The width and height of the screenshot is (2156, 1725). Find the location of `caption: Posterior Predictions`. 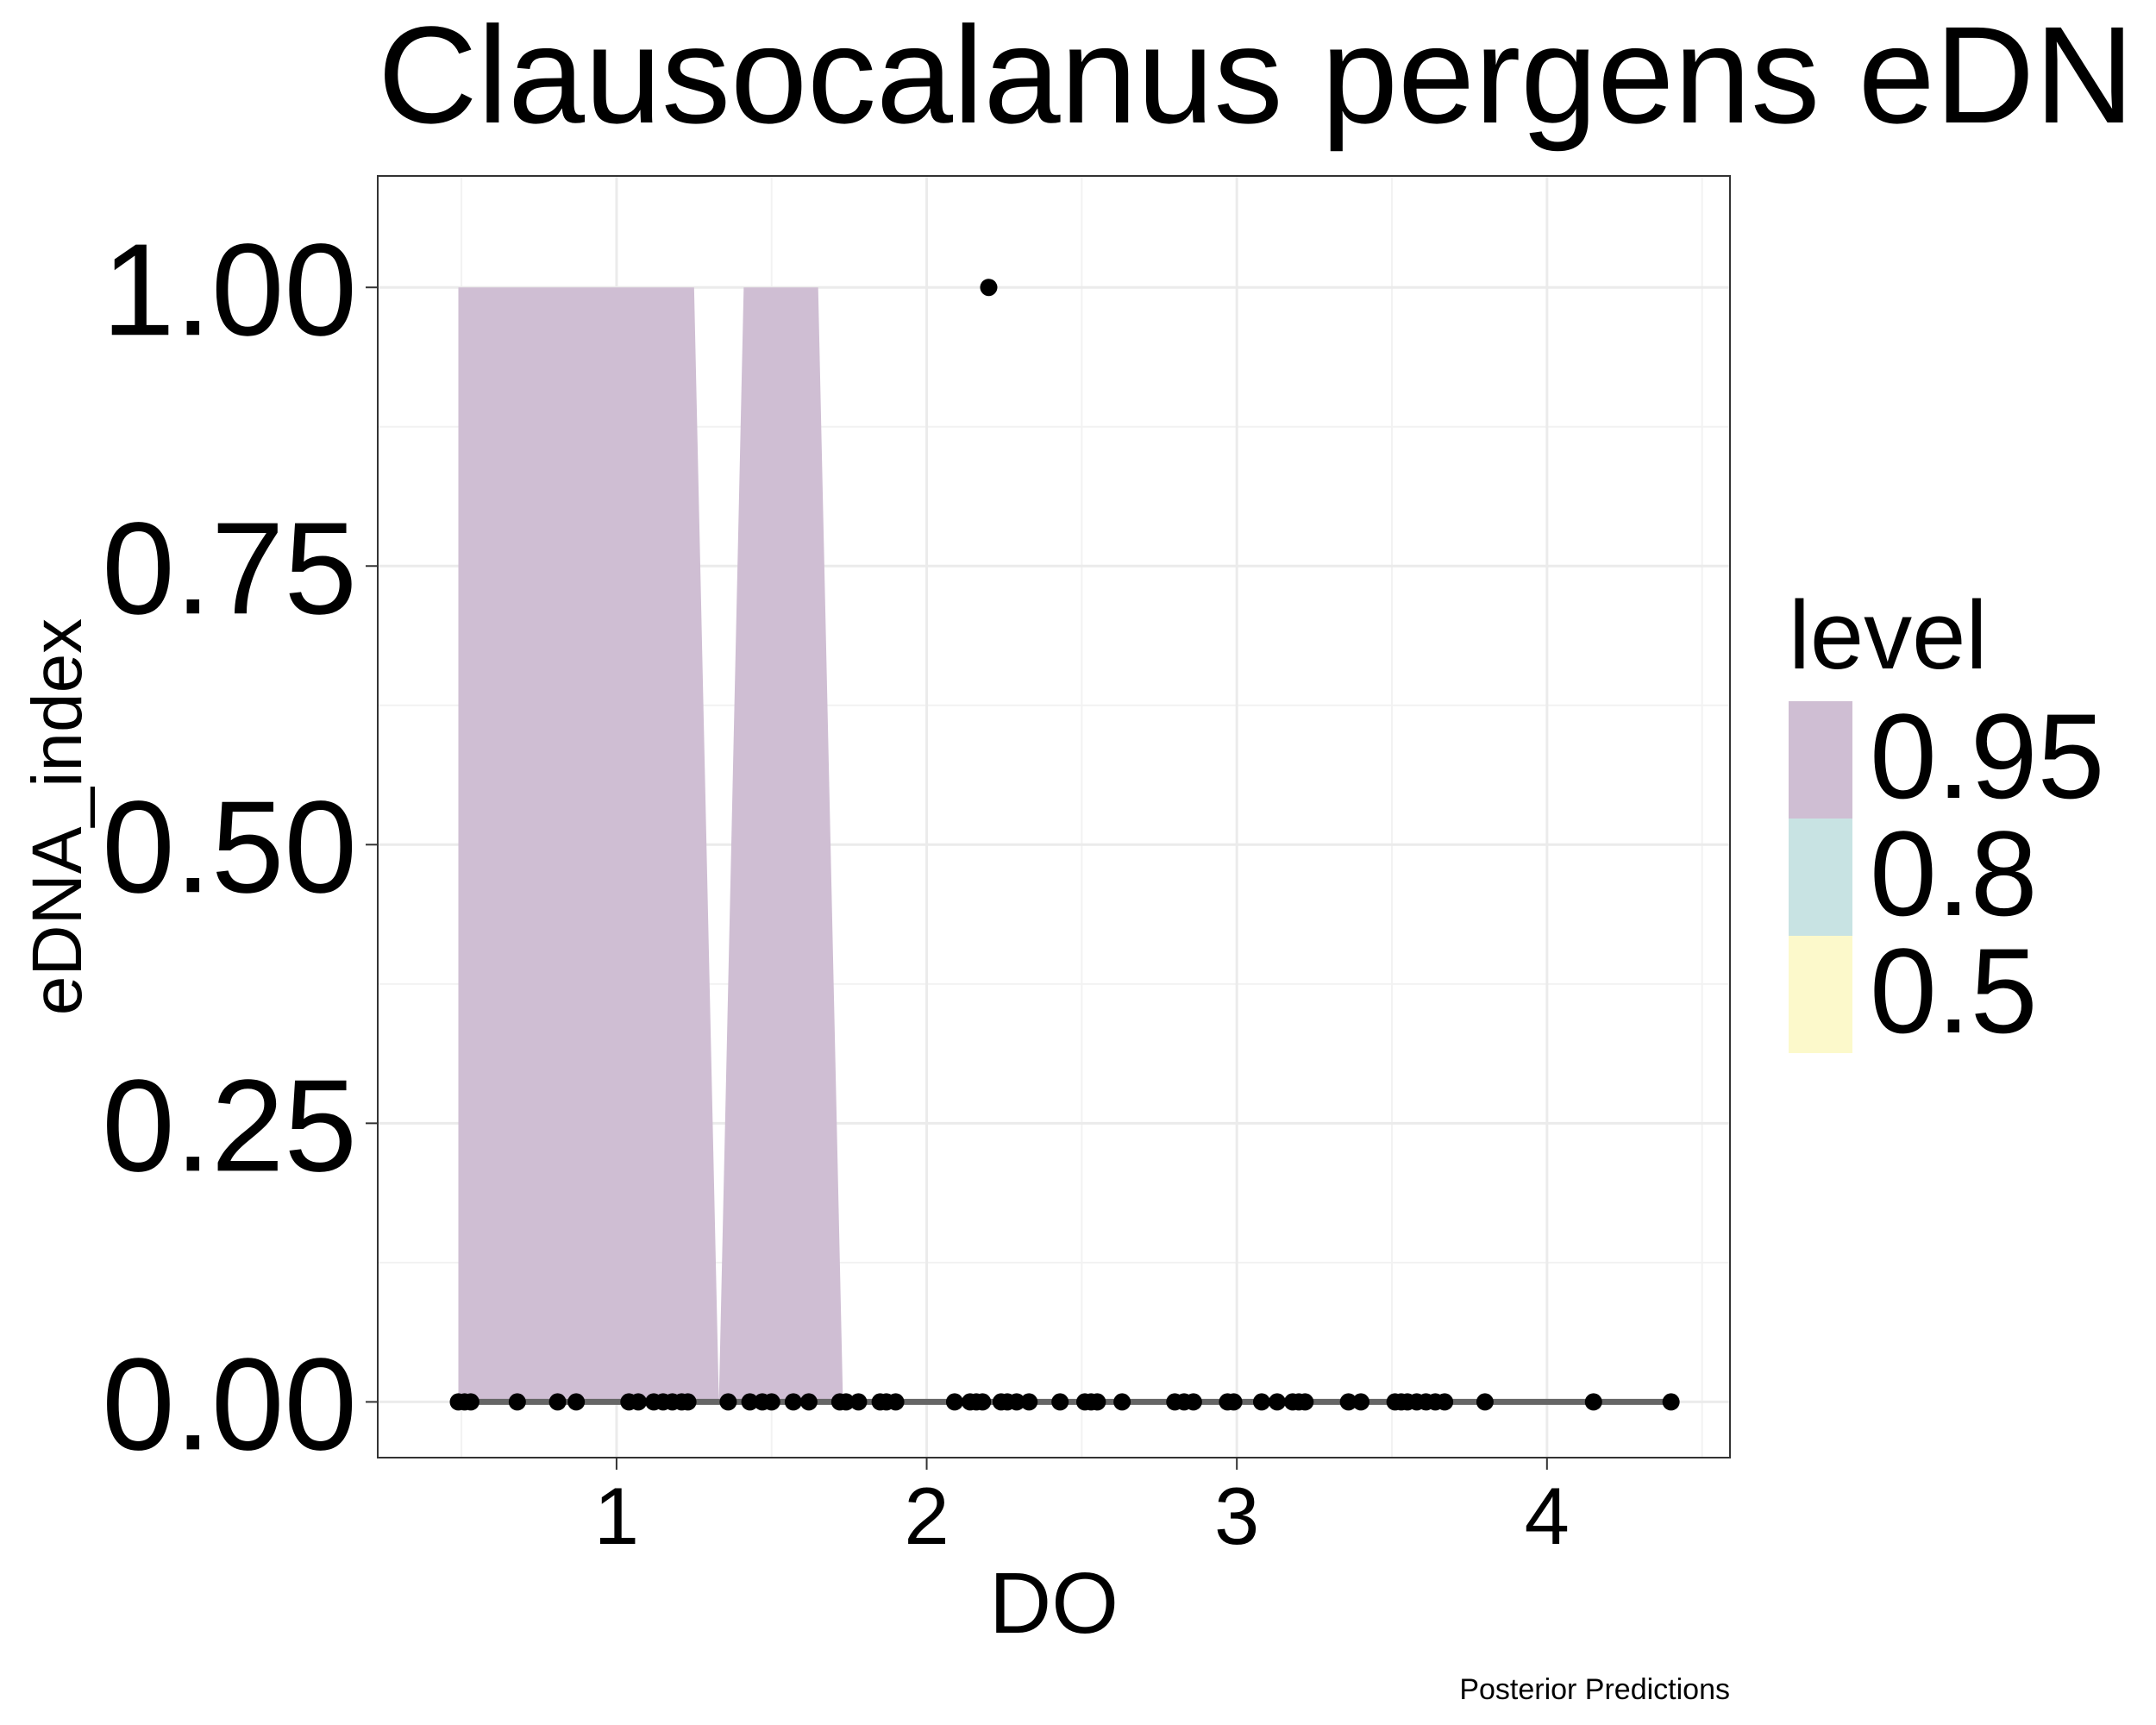

caption: Posterior Predictions is located at coordinates (1594, 1690).